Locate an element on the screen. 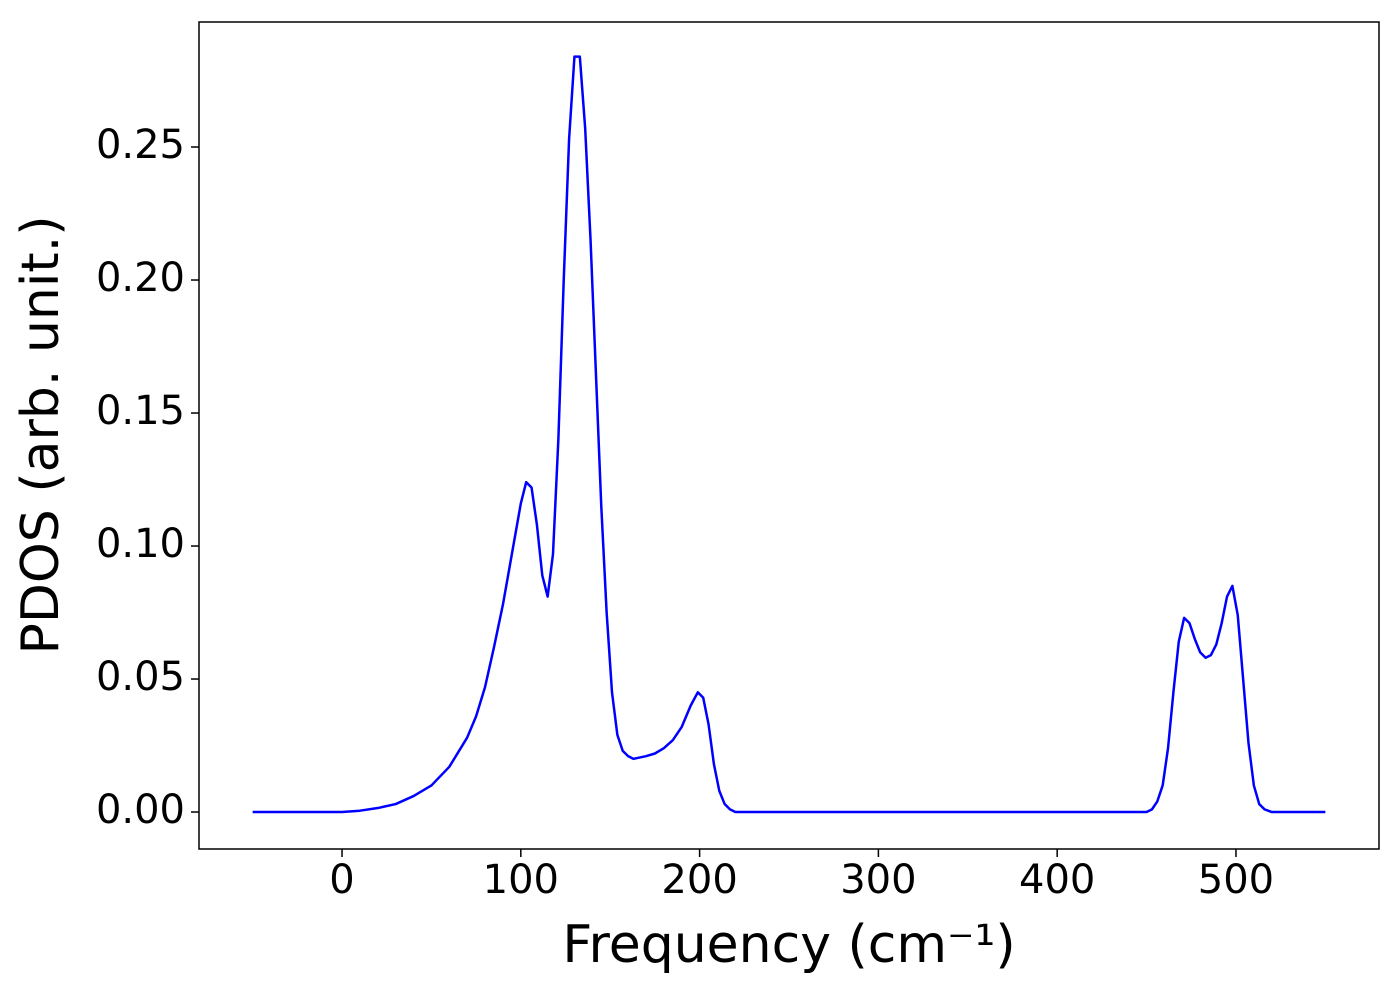 The width and height of the screenshot is (1400, 1000). y-tick-label: 0.00 is located at coordinates (140, 810).